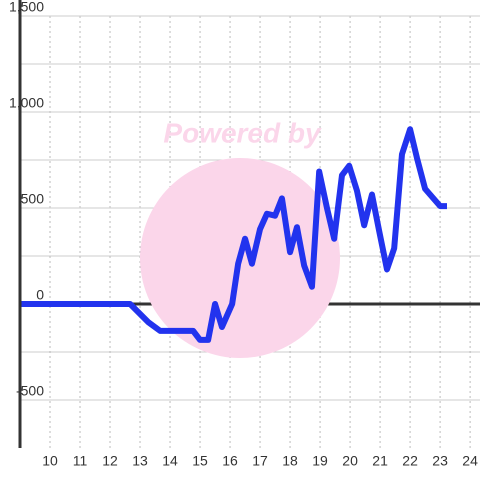 The image size is (480, 480). What do you see at coordinates (290, 461) in the screenshot?
I see `x-tick-label: 18` at bounding box center [290, 461].